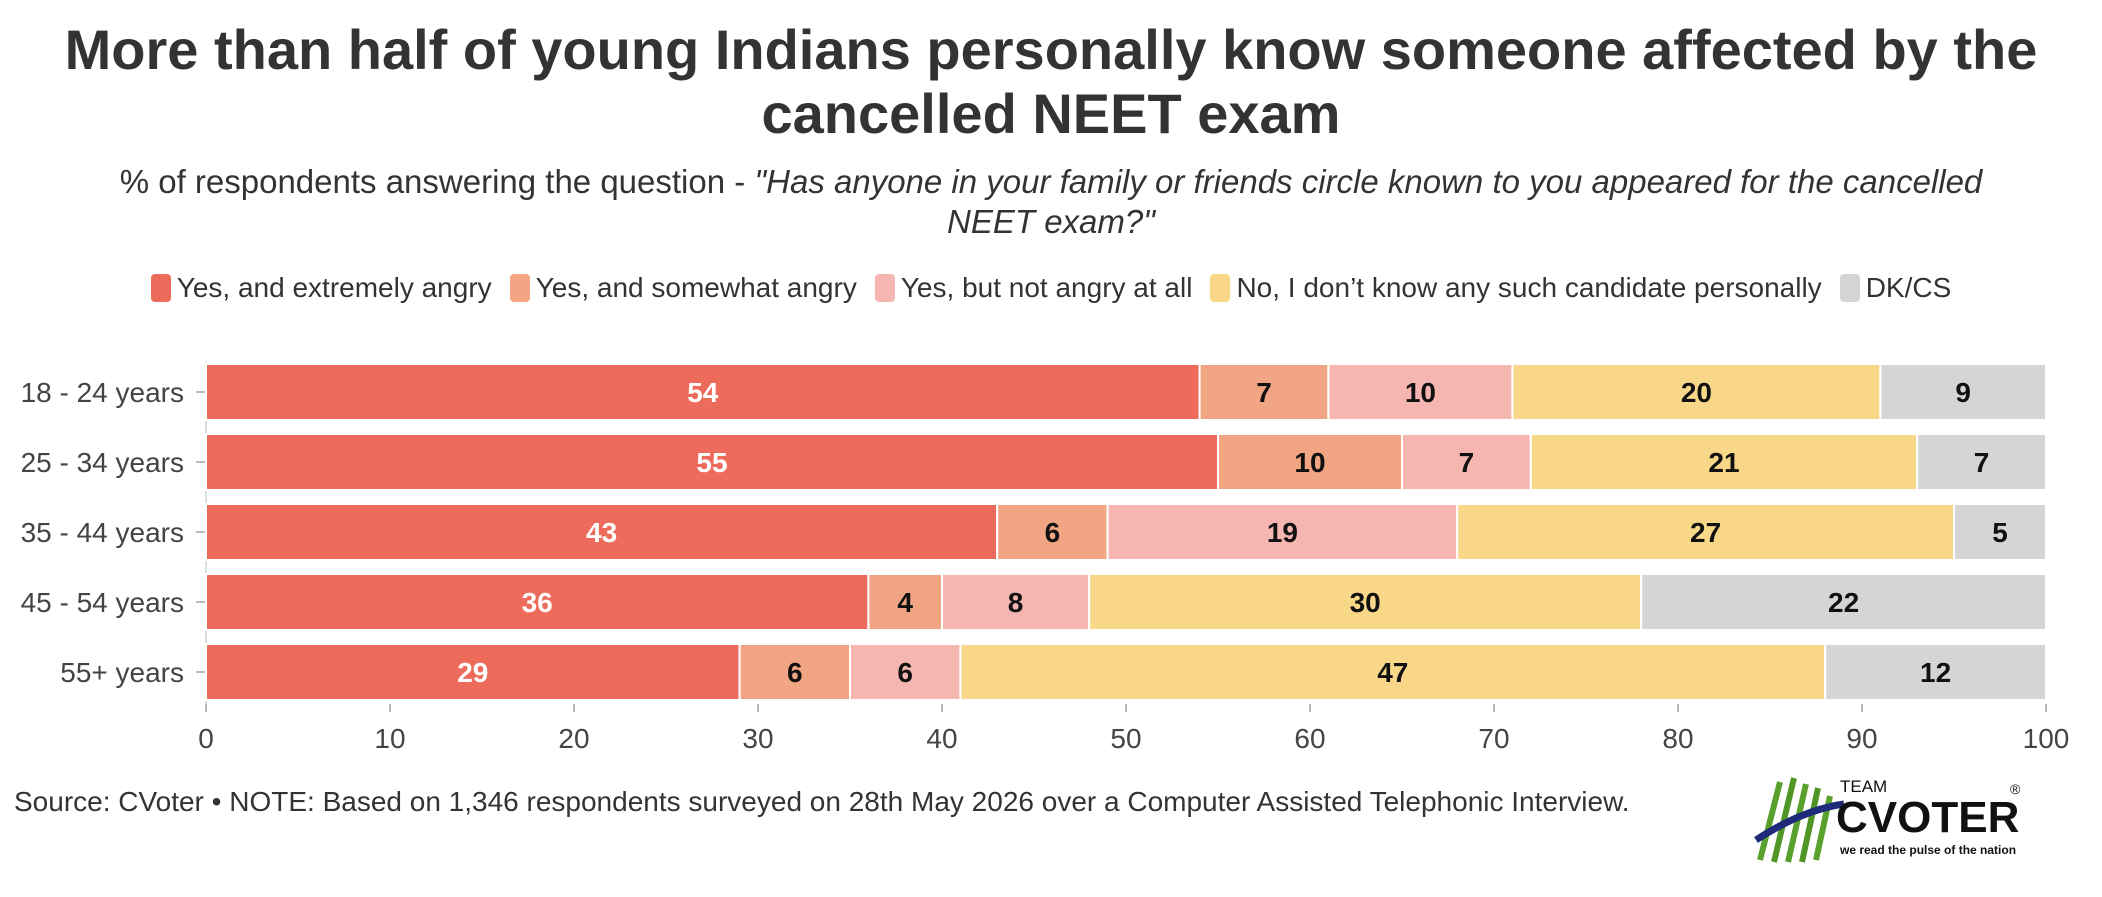  What do you see at coordinates (389, 738) in the screenshot?
I see `x-tick-label: 10` at bounding box center [389, 738].